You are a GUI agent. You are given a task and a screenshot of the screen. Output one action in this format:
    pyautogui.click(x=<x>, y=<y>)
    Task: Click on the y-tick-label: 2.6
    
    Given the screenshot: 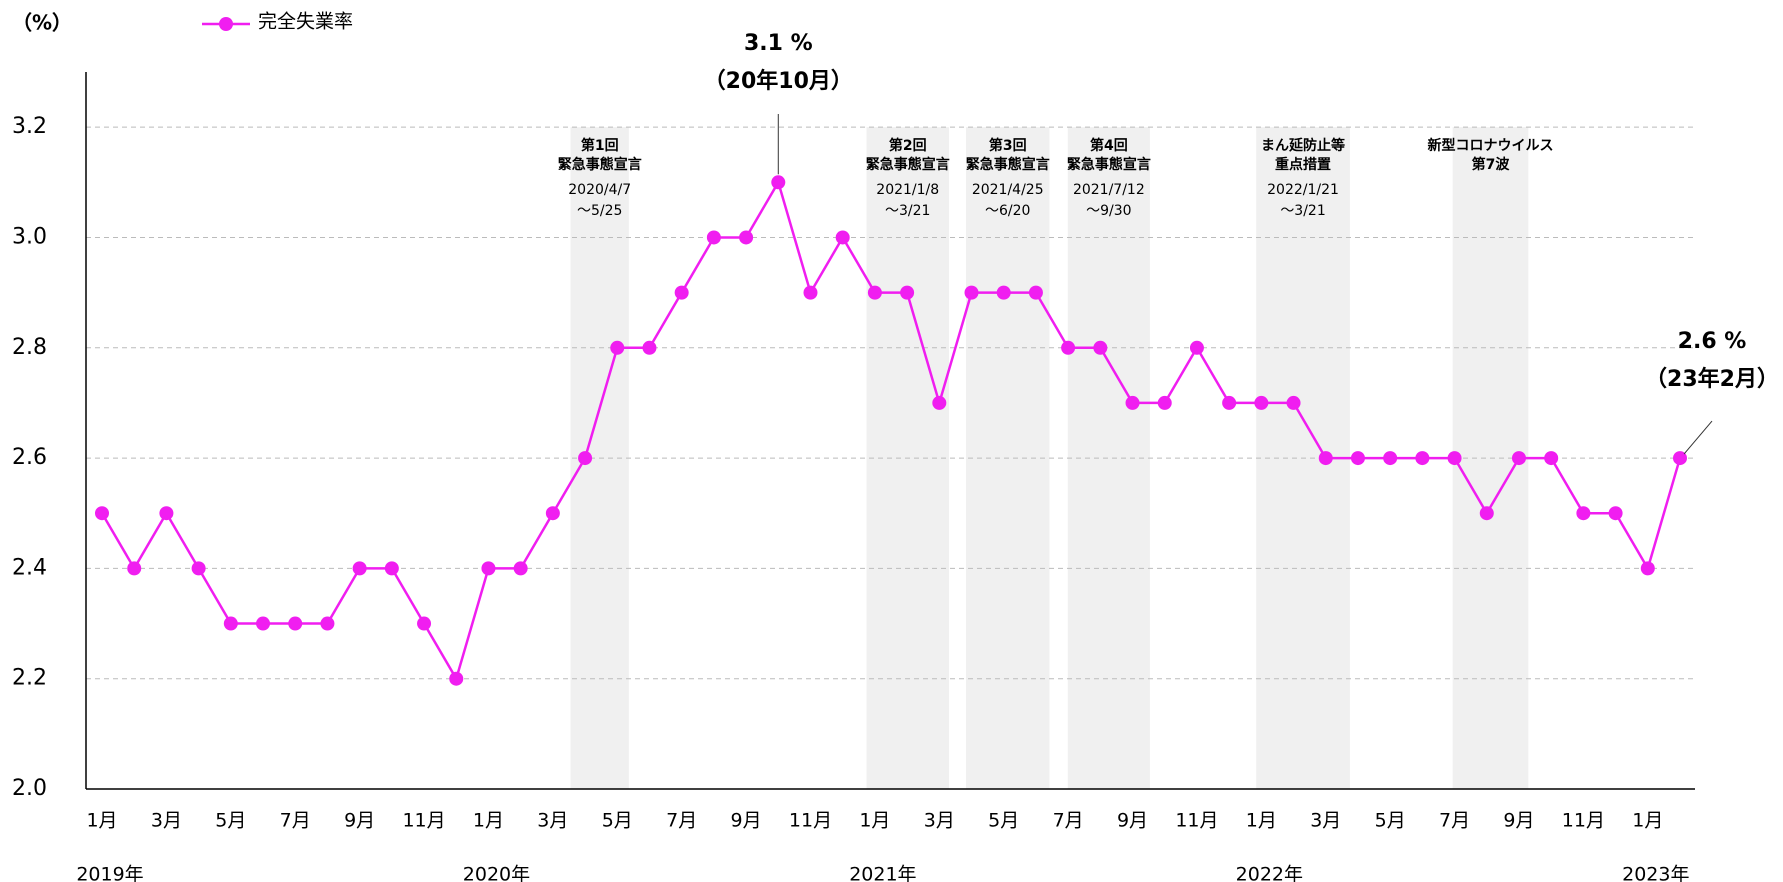 What is the action you would take?
    pyautogui.click(x=29, y=457)
    